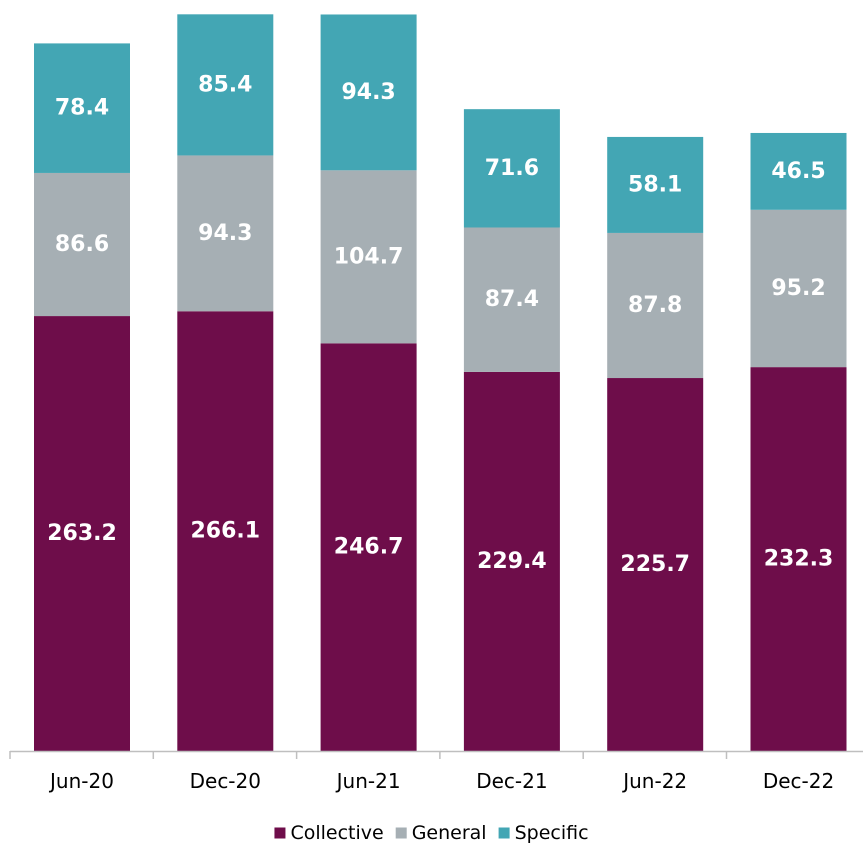 The image size is (863, 847). I want to click on data-label-specific-jun-20: 78.4, so click(82, 108).